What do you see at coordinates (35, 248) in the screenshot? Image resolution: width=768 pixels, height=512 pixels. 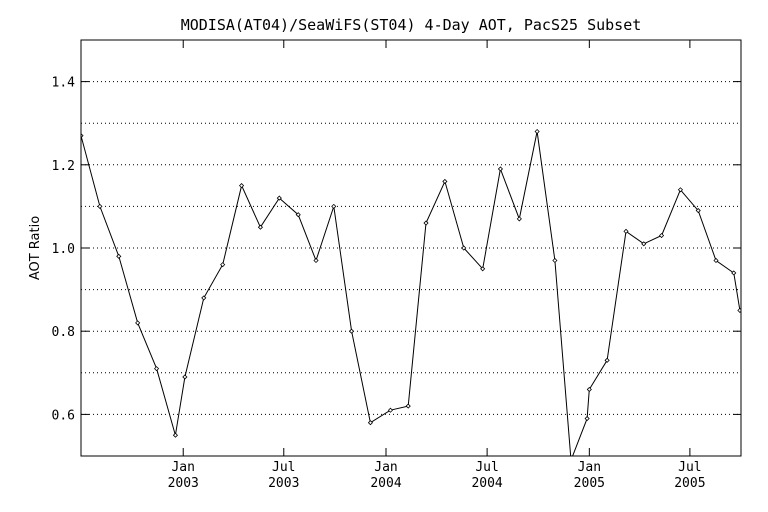 I see `y-axis-label: AOT Ratio` at bounding box center [35, 248].